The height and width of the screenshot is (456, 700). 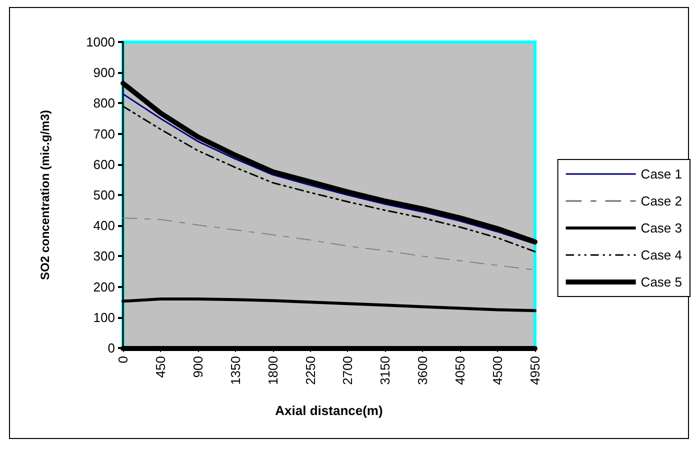 What do you see at coordinates (329, 305) in the screenshot?
I see `line-series` at bounding box center [329, 305].